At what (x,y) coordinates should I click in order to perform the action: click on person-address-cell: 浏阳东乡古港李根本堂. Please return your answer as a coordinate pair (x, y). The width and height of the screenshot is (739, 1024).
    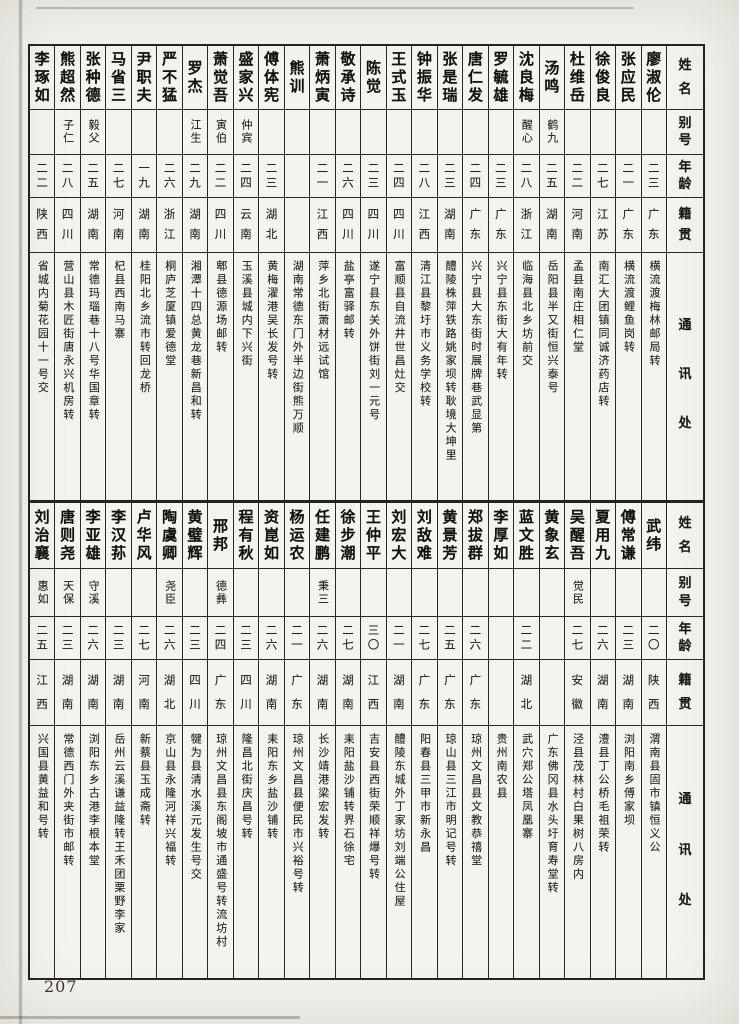
    Looking at the image, I should click on (94, 800).